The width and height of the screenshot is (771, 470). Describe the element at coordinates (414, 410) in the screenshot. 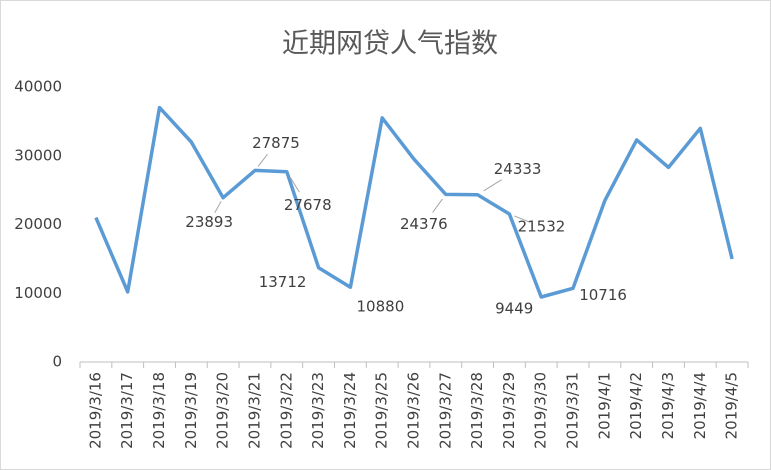

I see `x-tick-label: 2019/3/26` at that location.